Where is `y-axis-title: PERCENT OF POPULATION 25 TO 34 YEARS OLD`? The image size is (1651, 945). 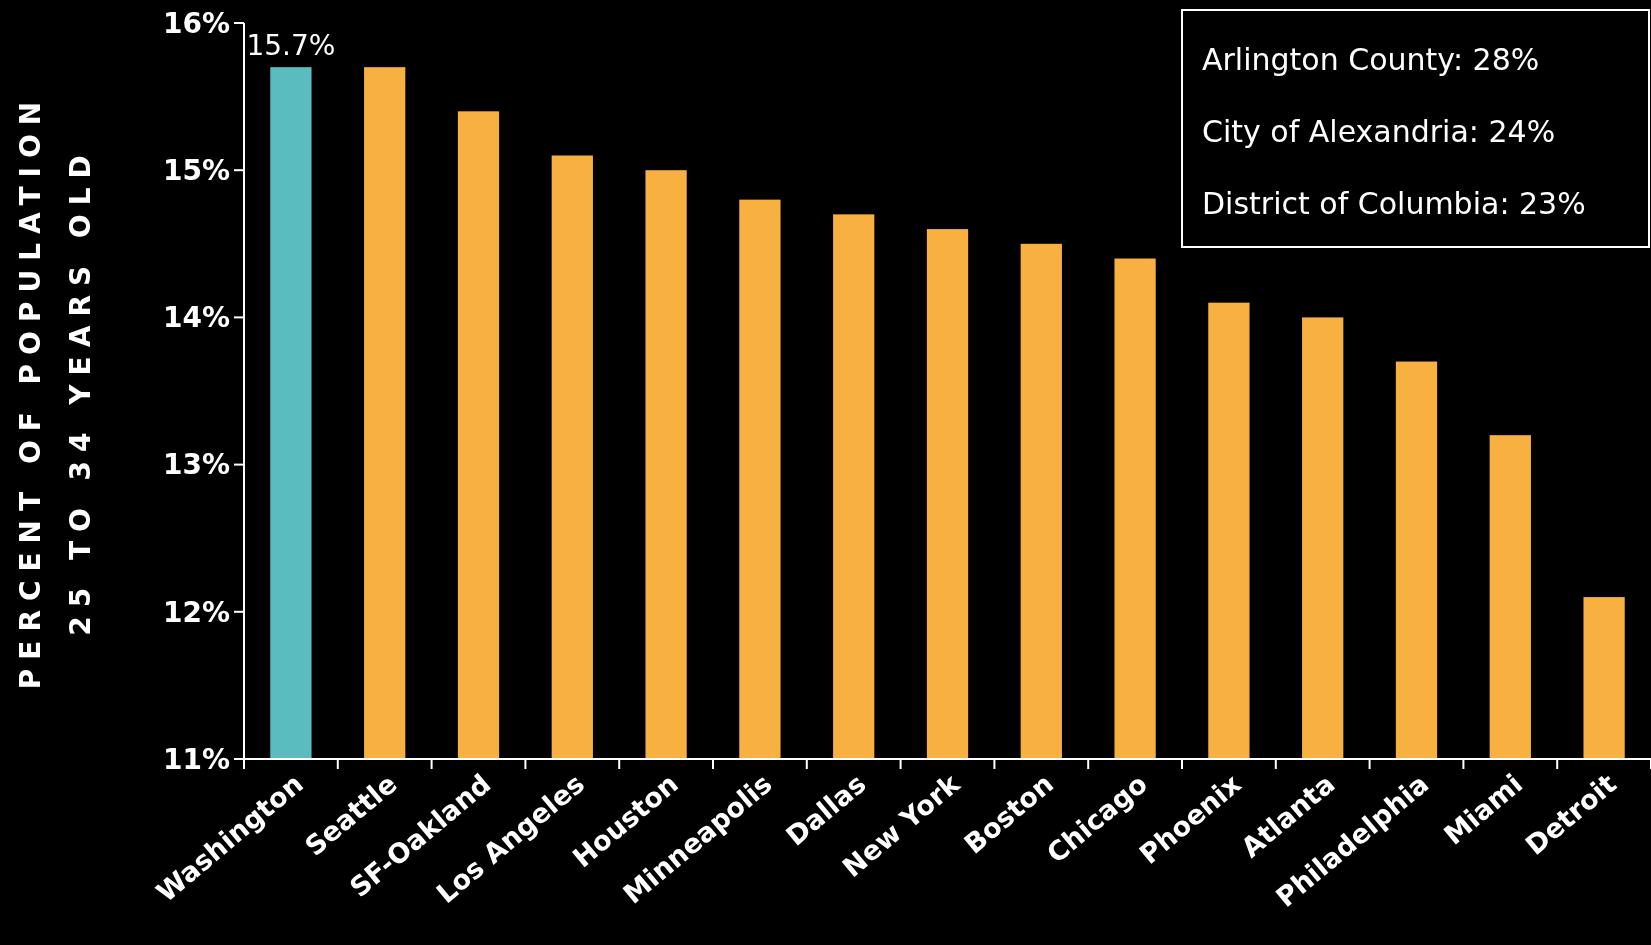
y-axis-title: PERCENT OF POPULATION 25 TO 34 YEARS OLD is located at coordinates (55, 391).